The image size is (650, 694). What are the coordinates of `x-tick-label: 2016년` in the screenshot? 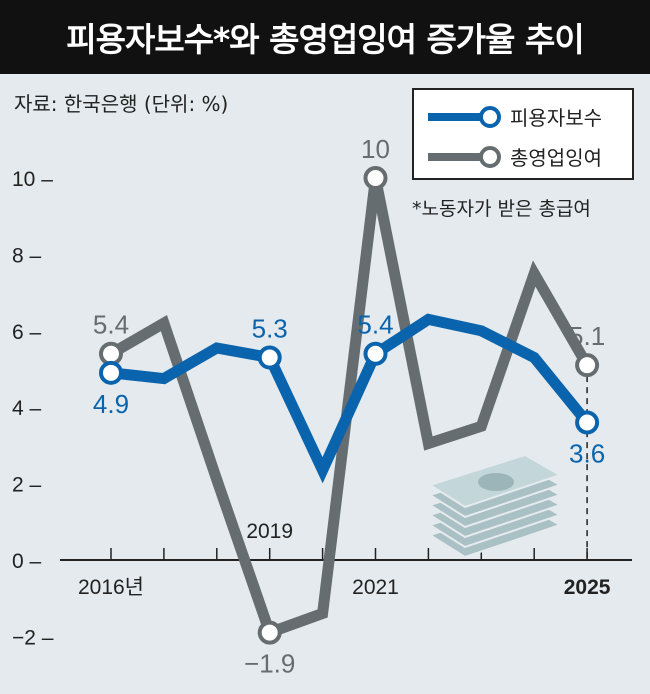 It's located at (111, 587).